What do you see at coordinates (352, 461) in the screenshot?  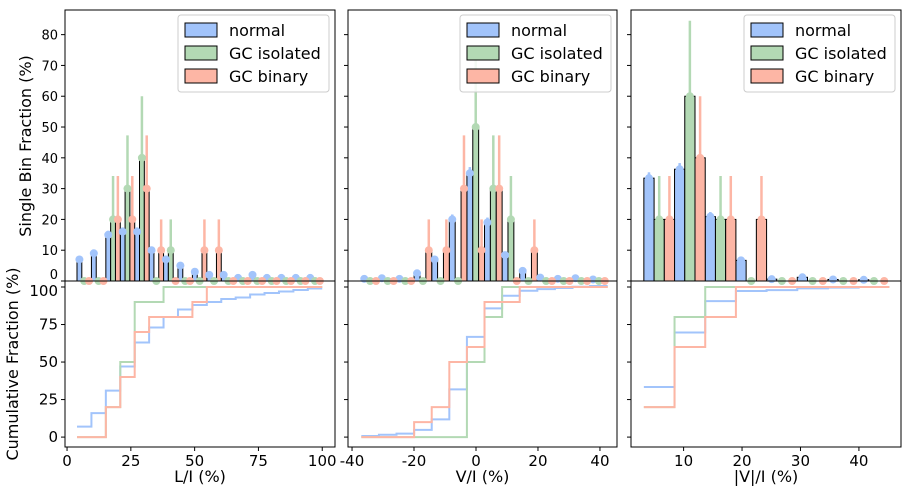 I see `x-tick-label: -40` at bounding box center [352, 461].